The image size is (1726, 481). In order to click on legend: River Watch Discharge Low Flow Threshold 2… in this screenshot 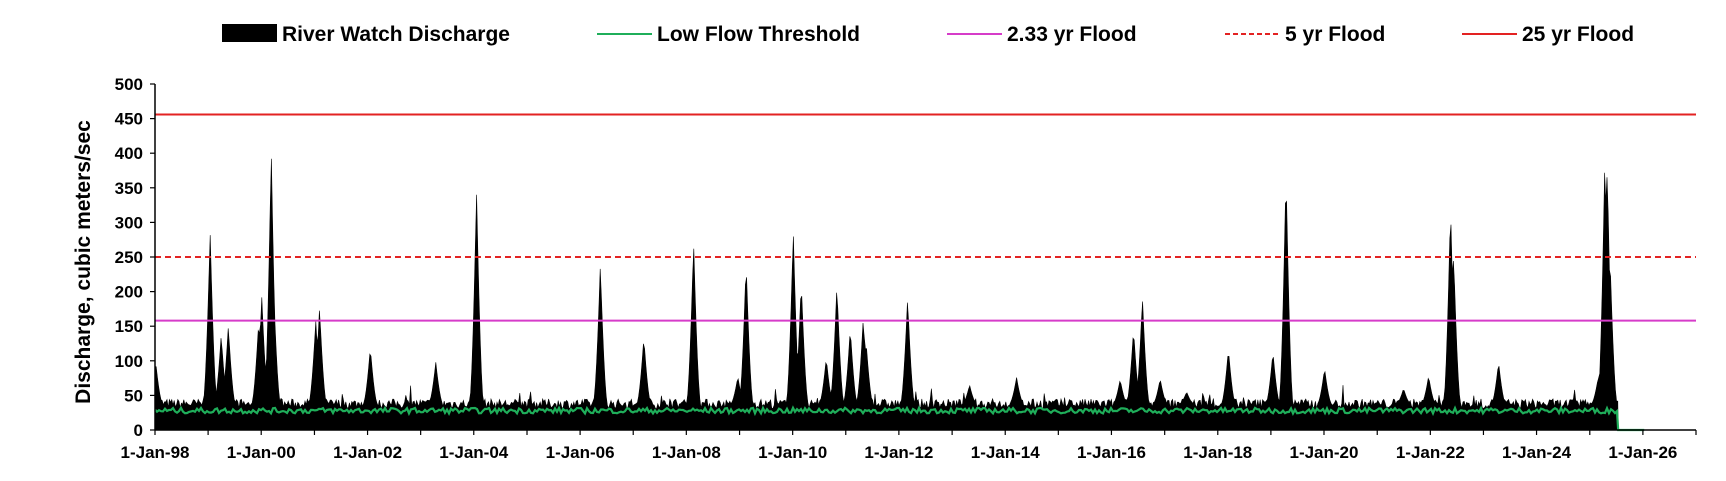, I will do `click(928, 34)`.